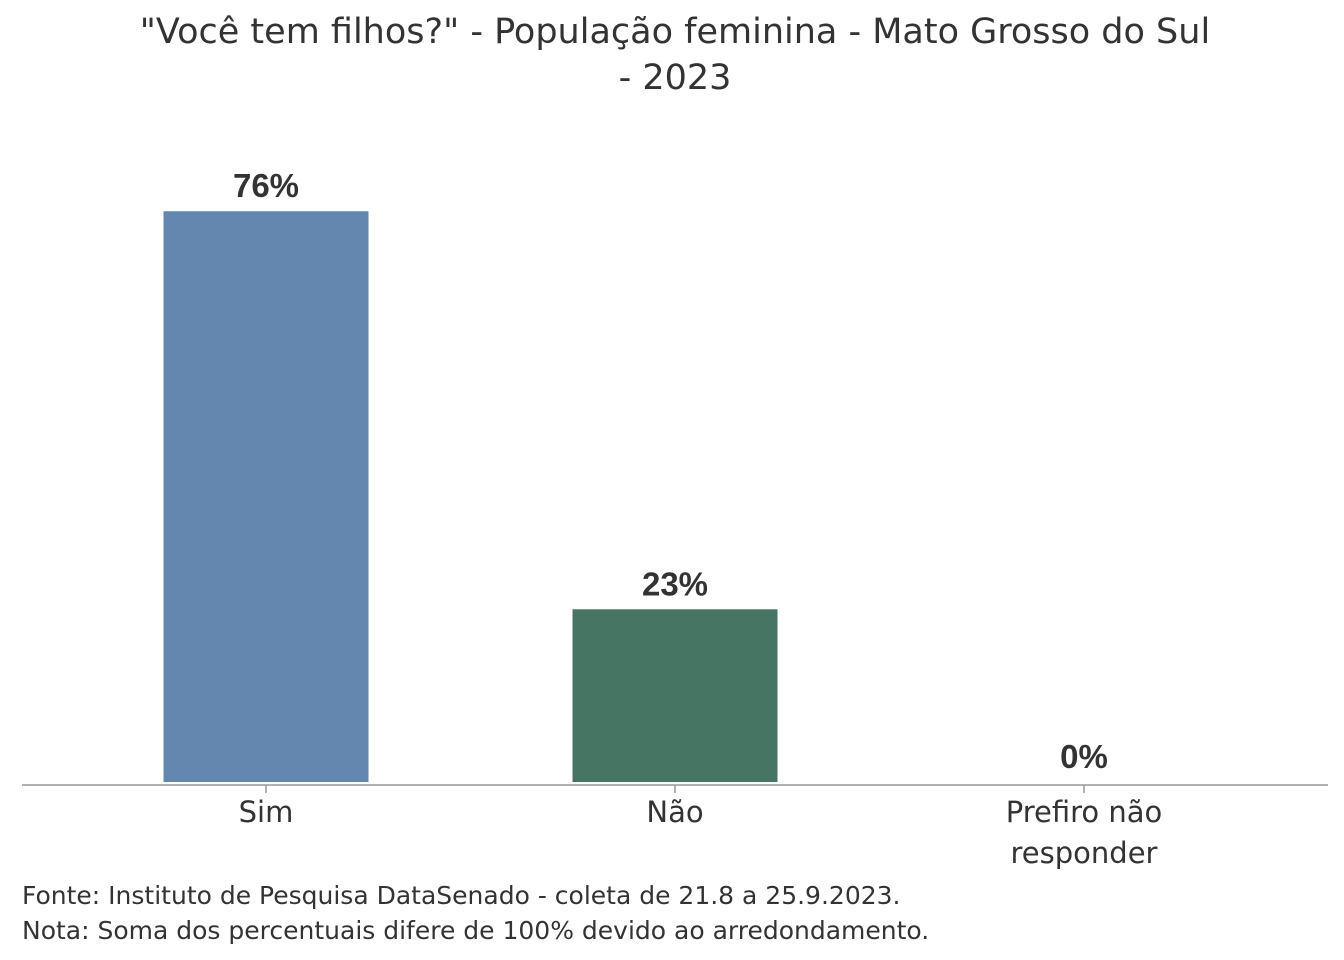  I want to click on x-tick-label-2: Prefiro não, so click(1084, 812).